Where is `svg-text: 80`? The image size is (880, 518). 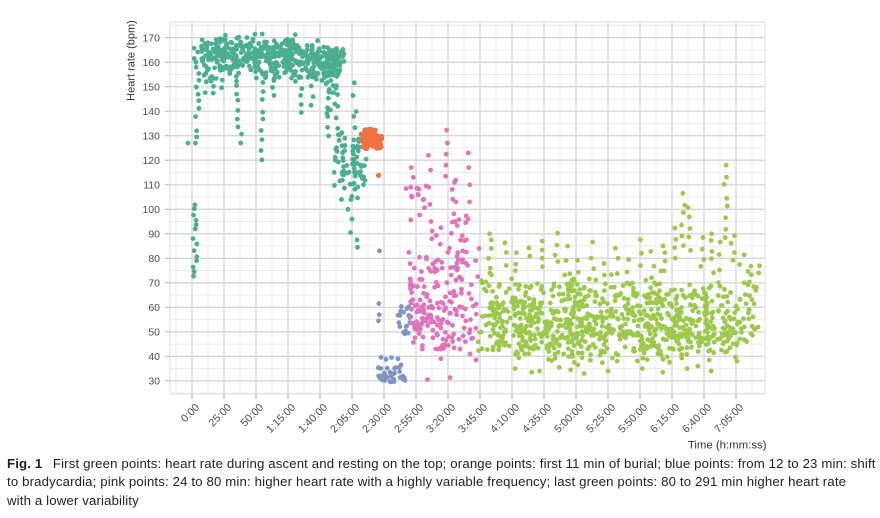
svg-text: 80 is located at coordinates (154, 259).